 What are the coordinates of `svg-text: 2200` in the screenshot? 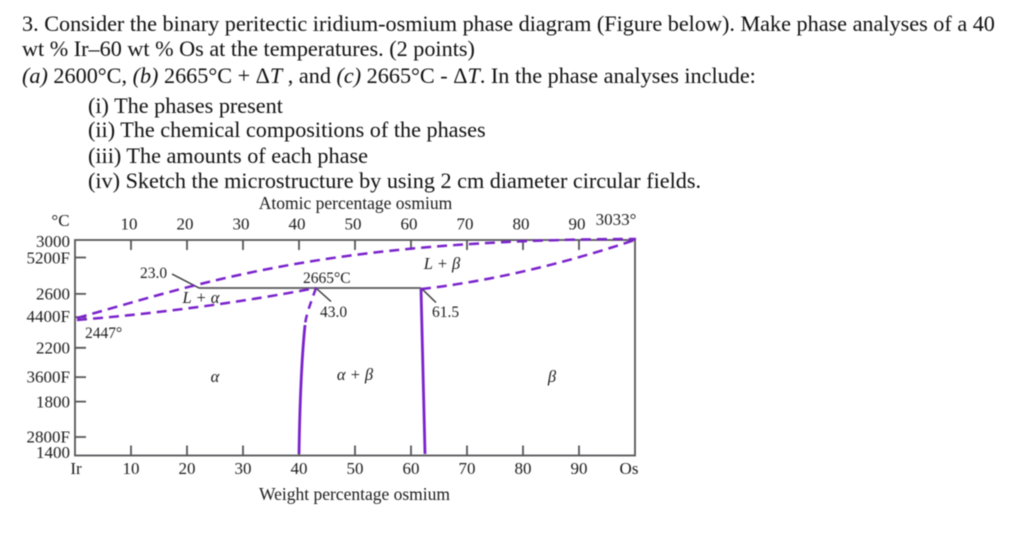 It's located at (53, 348).